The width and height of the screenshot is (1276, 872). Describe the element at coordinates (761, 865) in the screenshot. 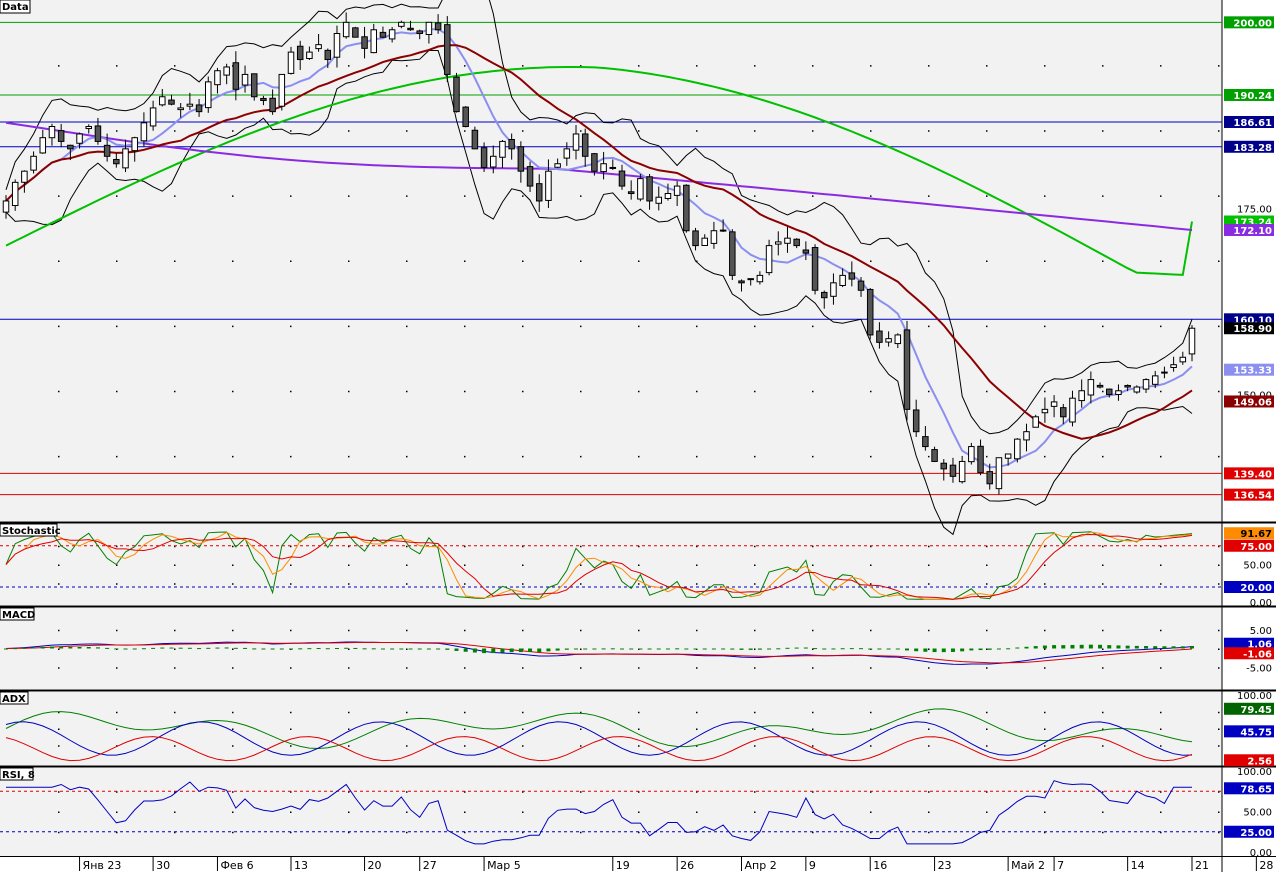

I see `date-label: Апр 2` at that location.